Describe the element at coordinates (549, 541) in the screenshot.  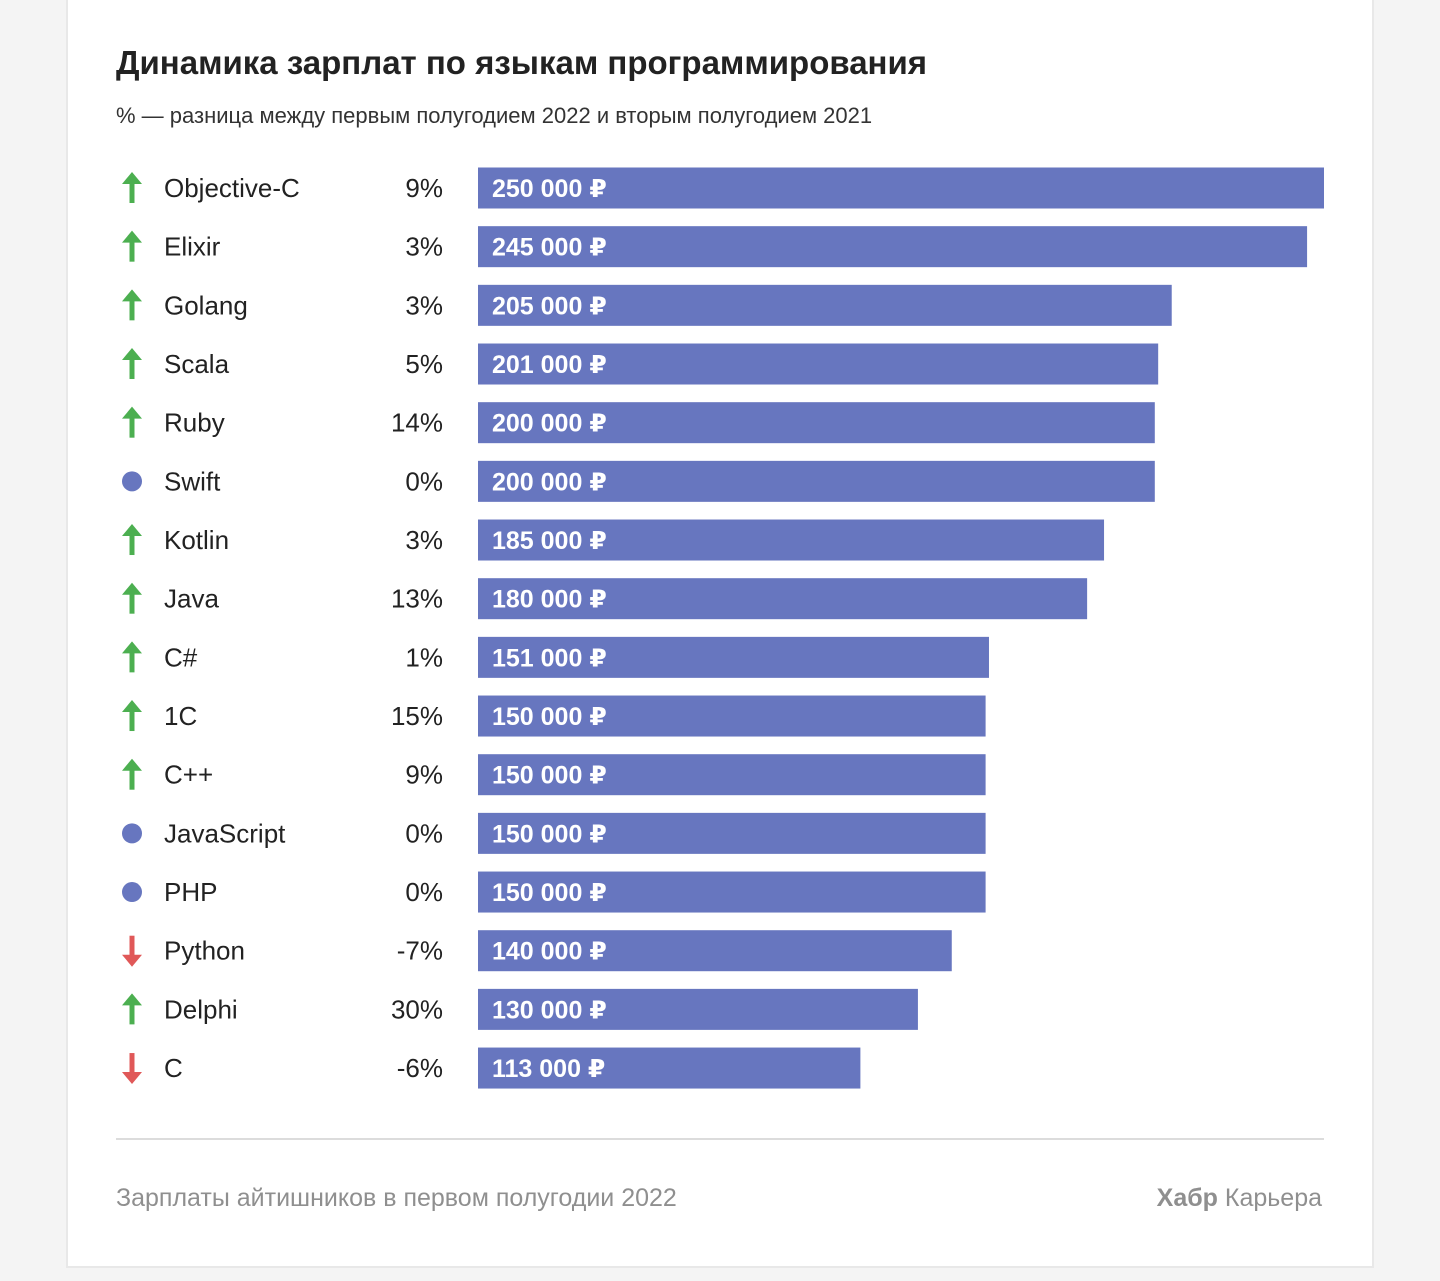
I see `bar-value-label: 185 000 ₽` at that location.